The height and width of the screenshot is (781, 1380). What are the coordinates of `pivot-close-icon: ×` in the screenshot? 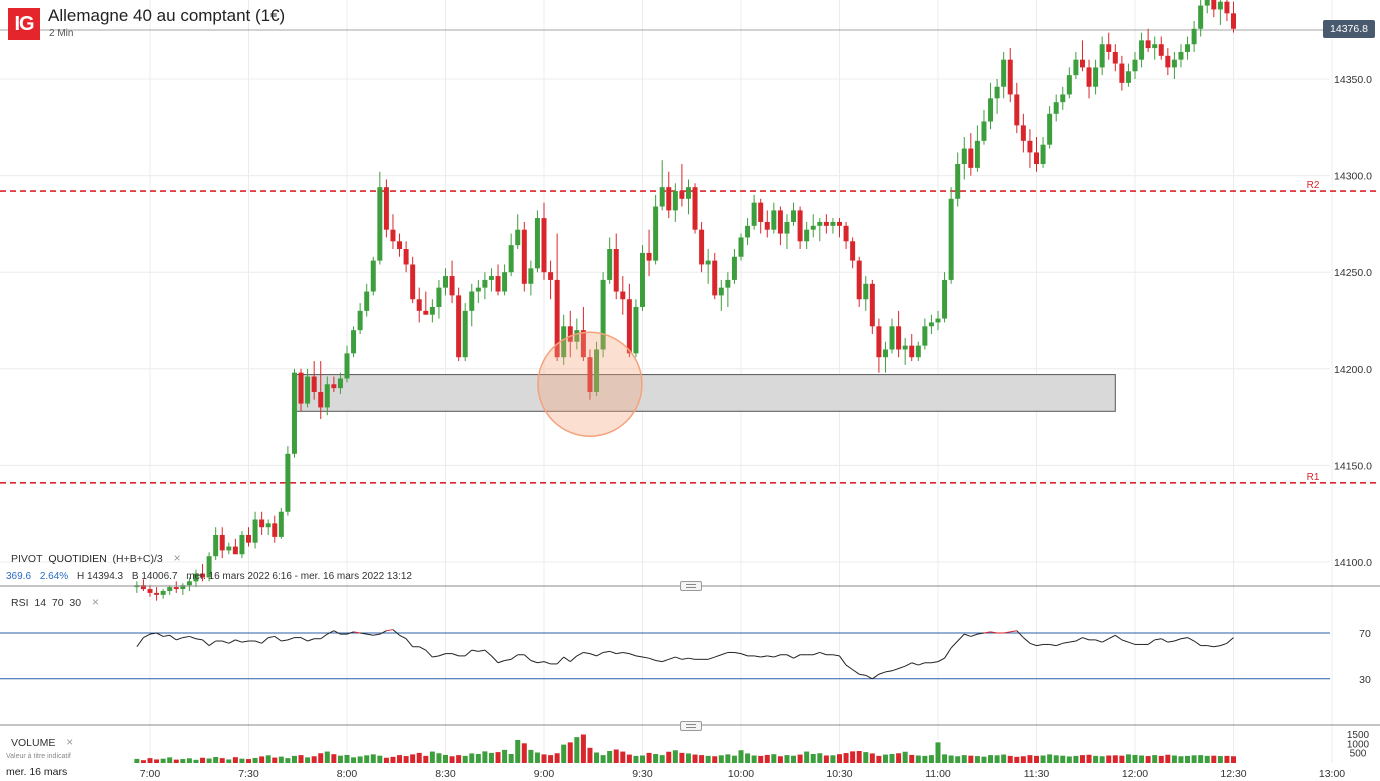 It's located at (177, 558).